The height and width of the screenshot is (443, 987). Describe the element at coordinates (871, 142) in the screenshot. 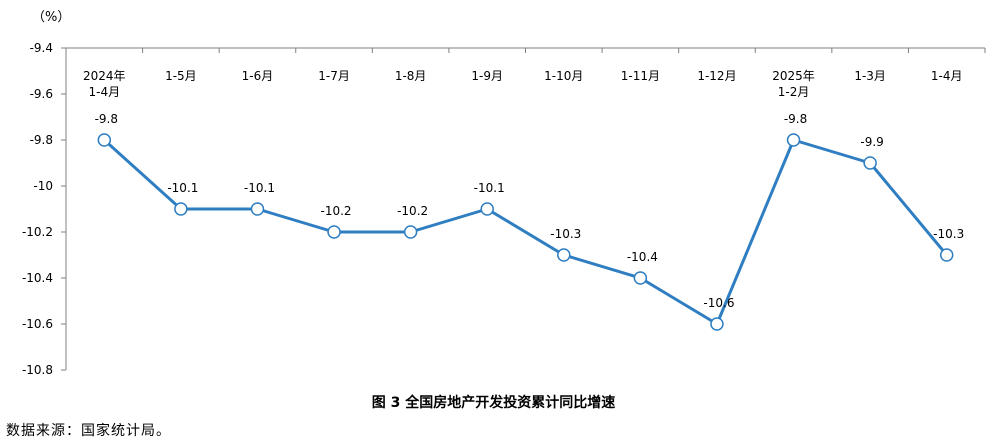

I see `data-label: -9.9` at that location.